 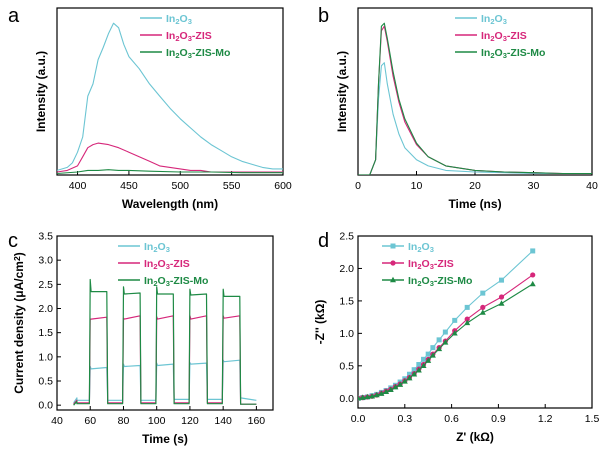 What do you see at coordinates (358, 419) in the screenshot?
I see `x-tick-label: 0.0` at bounding box center [358, 419].